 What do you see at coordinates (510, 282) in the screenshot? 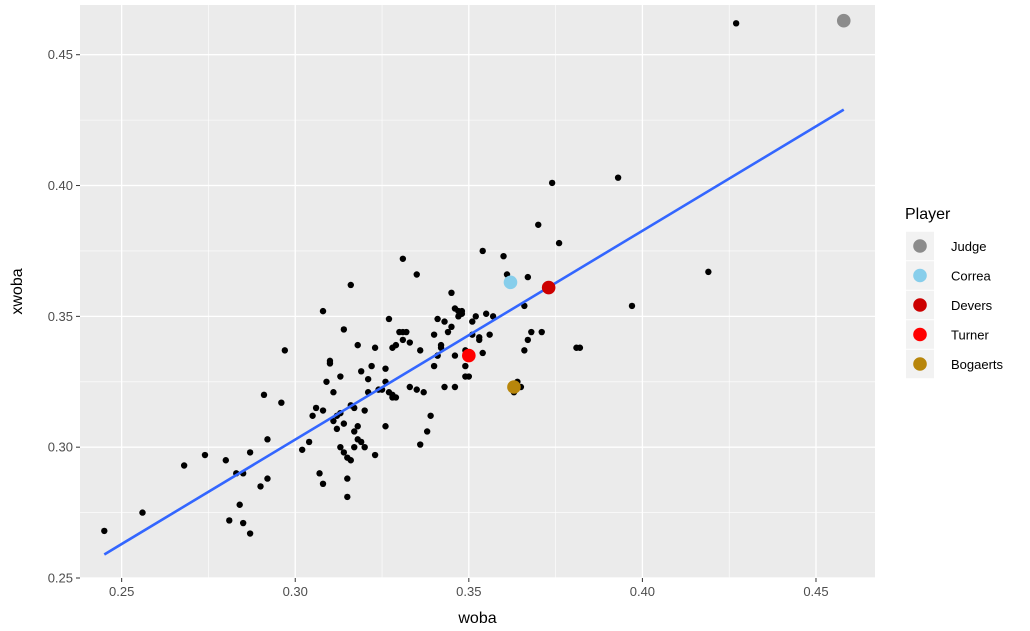
I see `player-point-correa` at bounding box center [510, 282].